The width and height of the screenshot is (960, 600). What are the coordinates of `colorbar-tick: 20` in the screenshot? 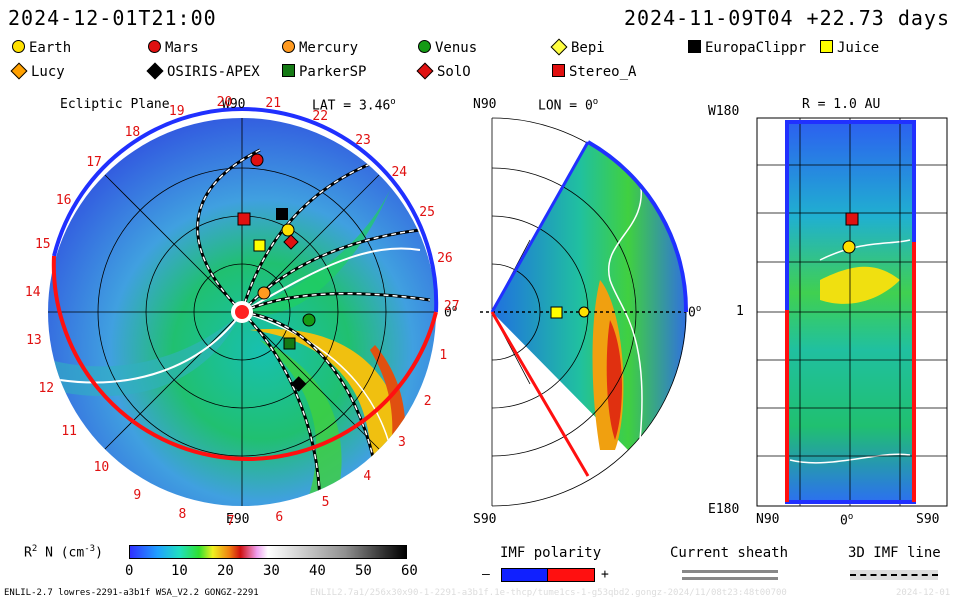 It's located at (225, 571).